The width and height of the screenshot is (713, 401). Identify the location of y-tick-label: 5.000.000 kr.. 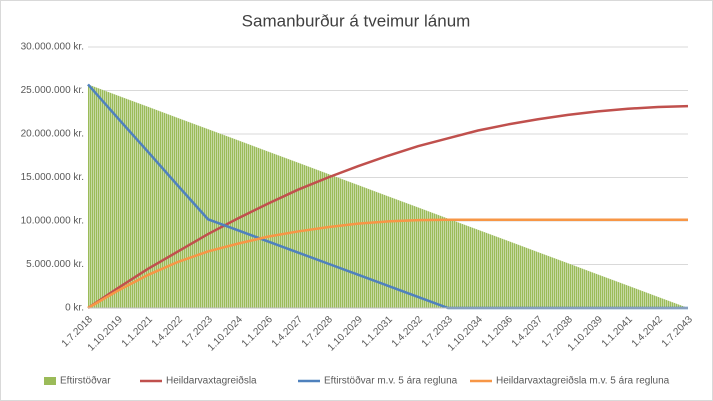
(55, 264).